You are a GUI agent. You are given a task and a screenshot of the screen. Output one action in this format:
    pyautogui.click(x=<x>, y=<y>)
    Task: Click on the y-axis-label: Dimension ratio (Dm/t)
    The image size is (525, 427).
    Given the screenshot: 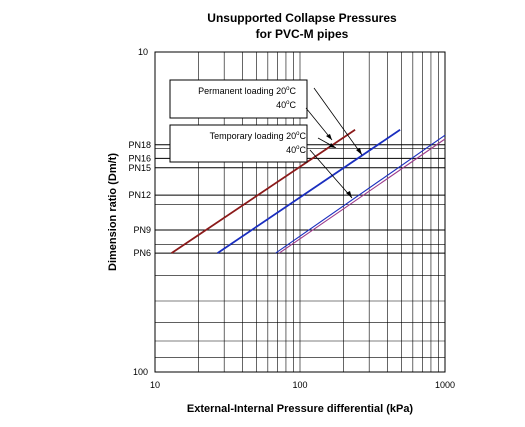 What is the action you would take?
    pyautogui.click(x=113, y=212)
    